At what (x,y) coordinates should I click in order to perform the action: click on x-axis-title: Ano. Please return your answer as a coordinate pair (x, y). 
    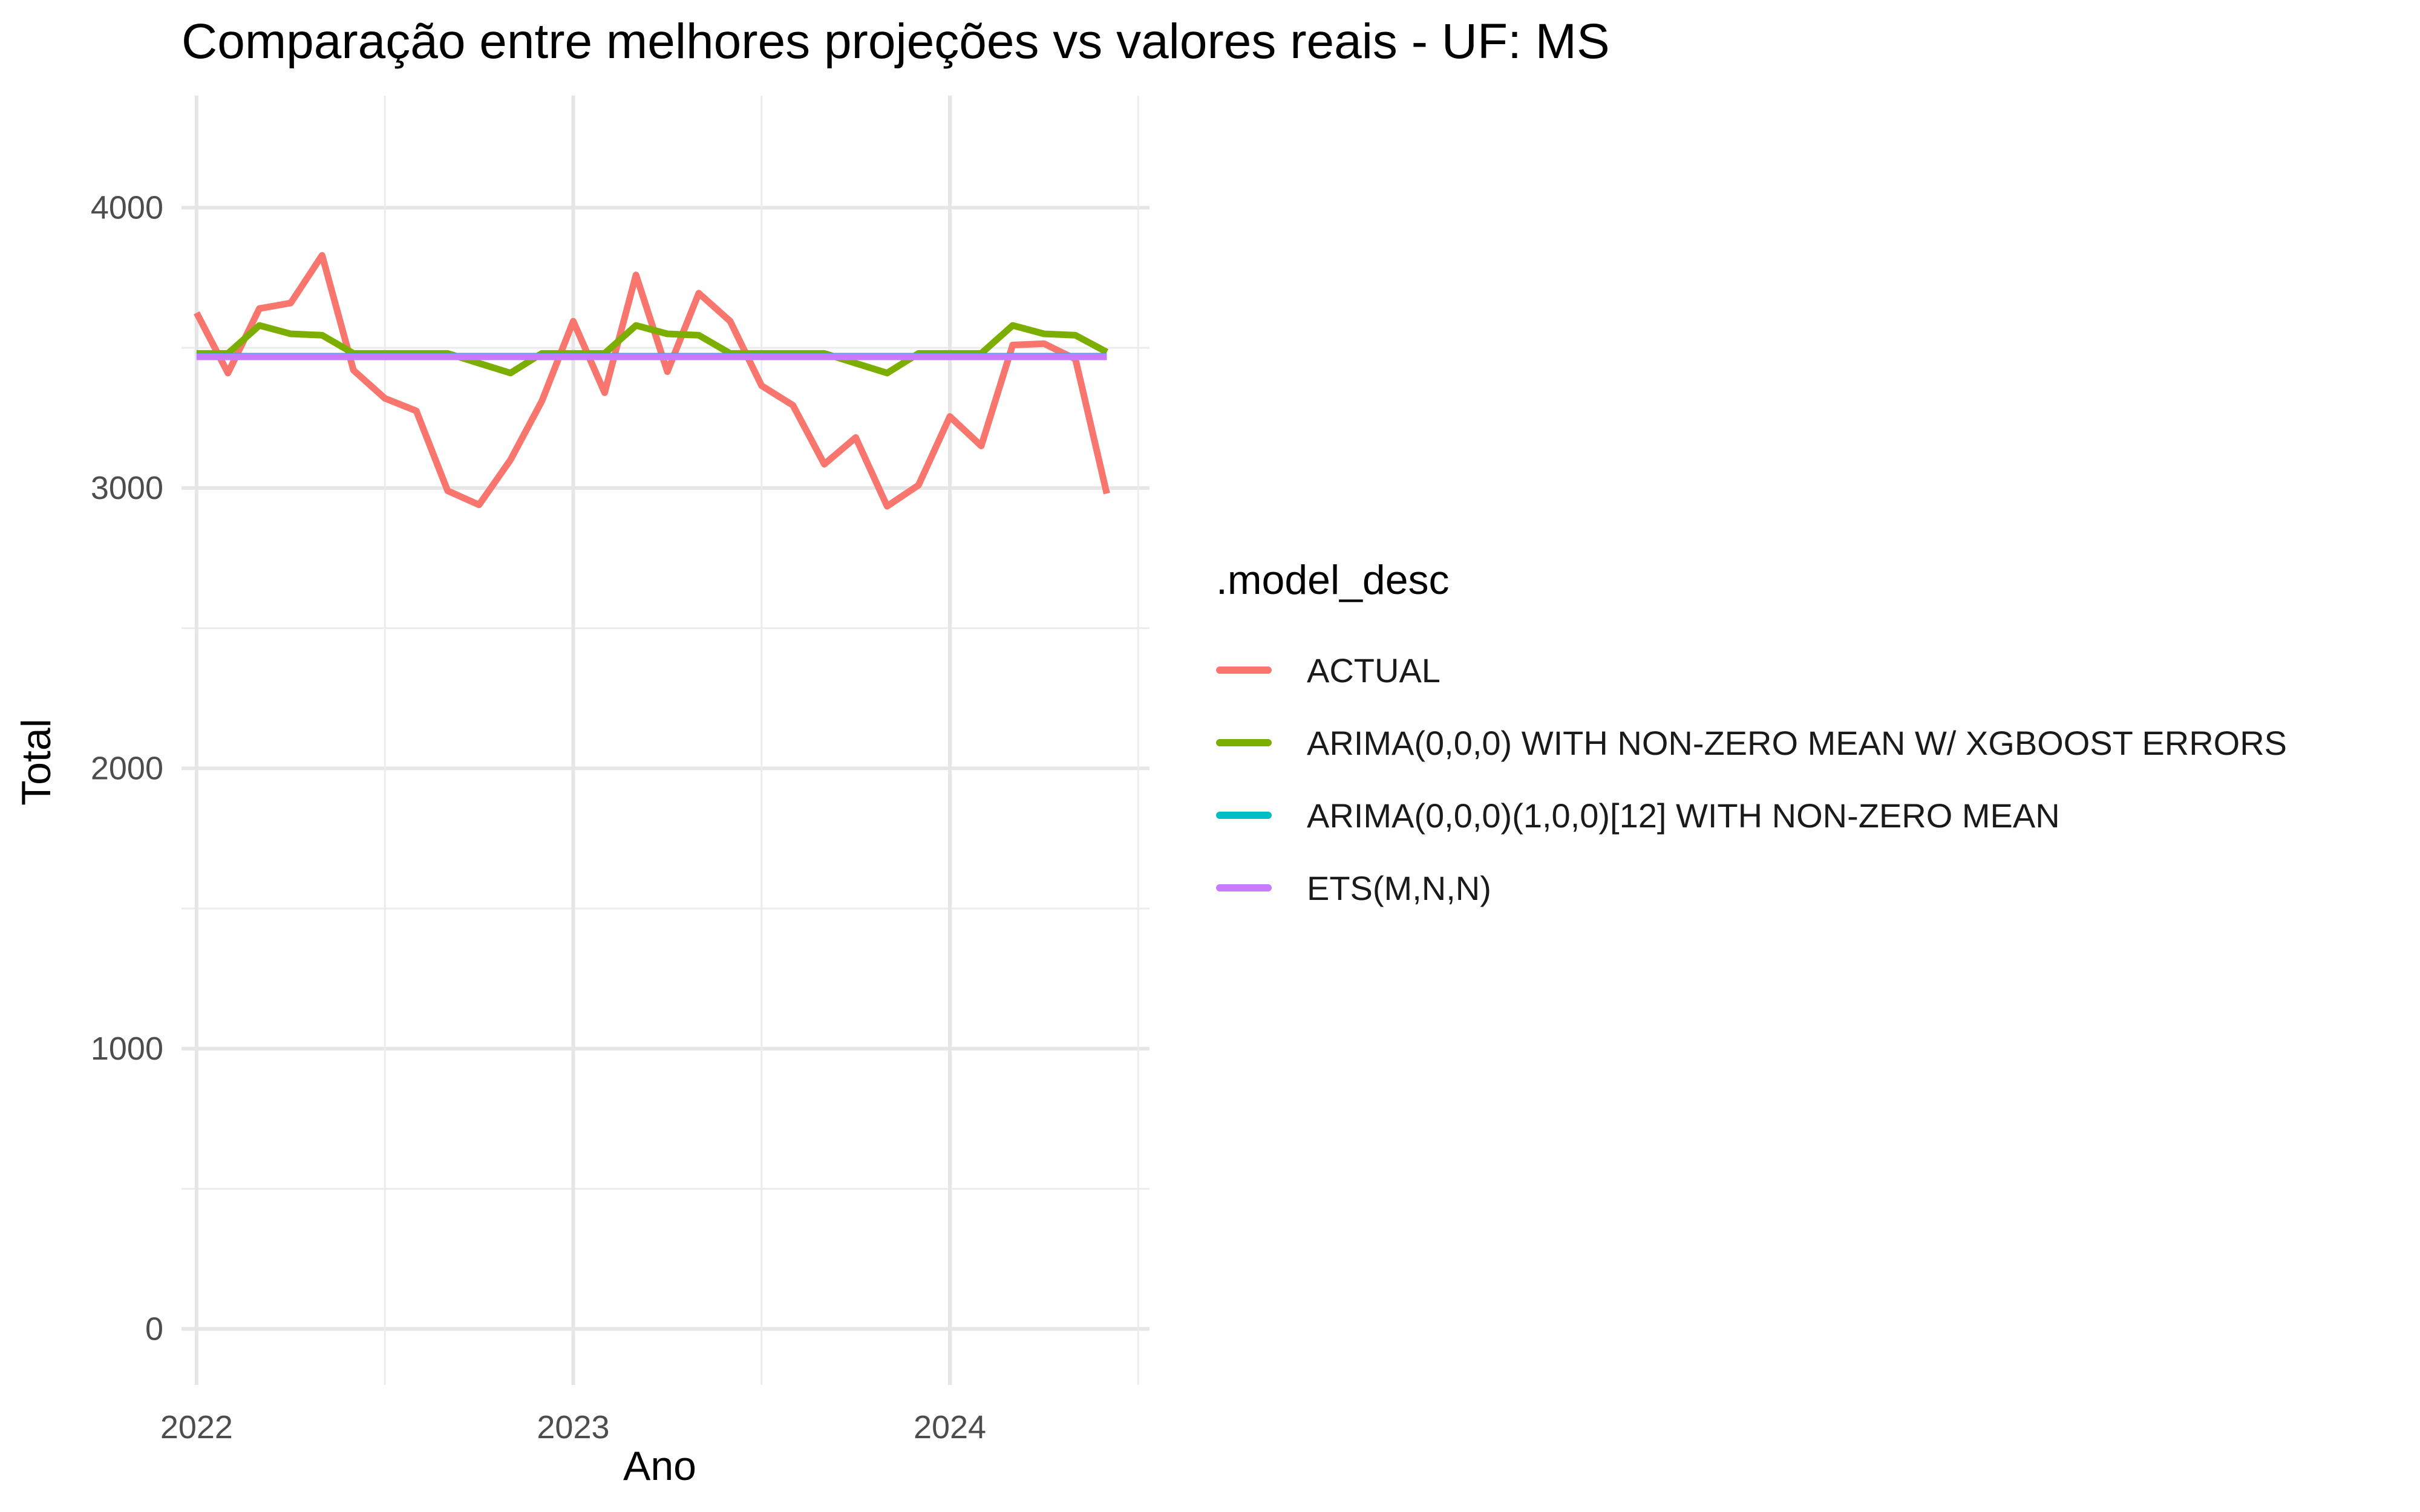
    Looking at the image, I should click on (659, 1466).